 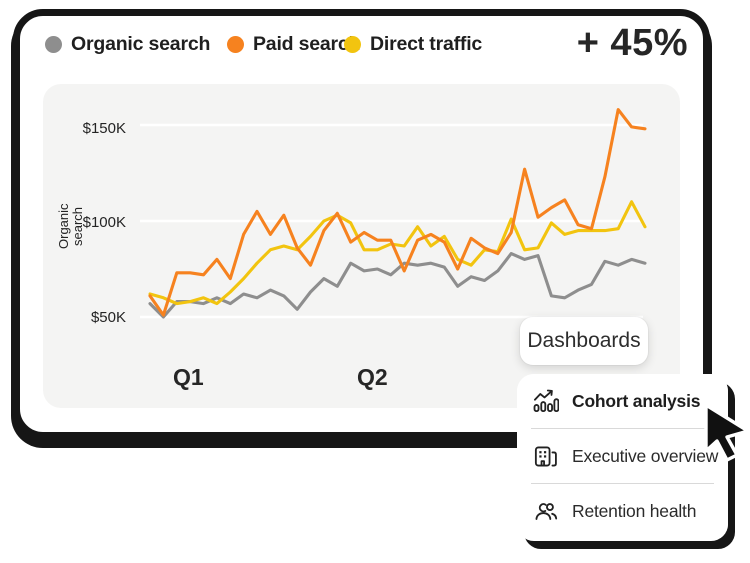 I want to click on legend-item-organic-search: Organic search, so click(x=127, y=44).